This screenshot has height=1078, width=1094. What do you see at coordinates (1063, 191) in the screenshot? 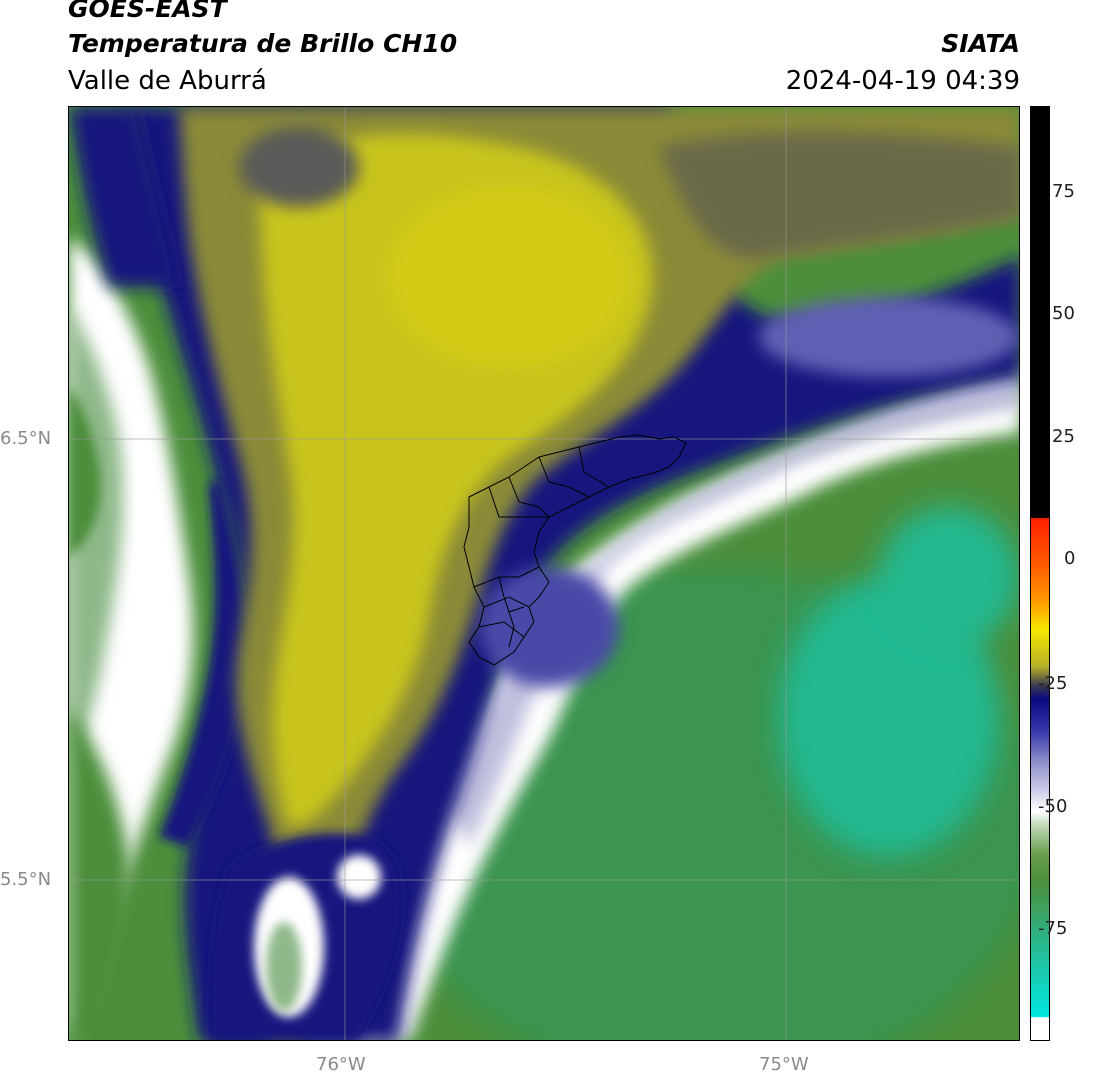
I see `colorbar-tick: 75` at bounding box center [1063, 191].